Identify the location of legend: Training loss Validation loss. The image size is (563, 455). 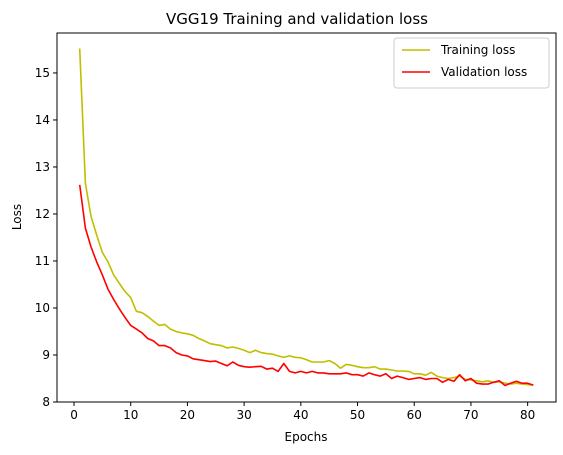
(471, 63).